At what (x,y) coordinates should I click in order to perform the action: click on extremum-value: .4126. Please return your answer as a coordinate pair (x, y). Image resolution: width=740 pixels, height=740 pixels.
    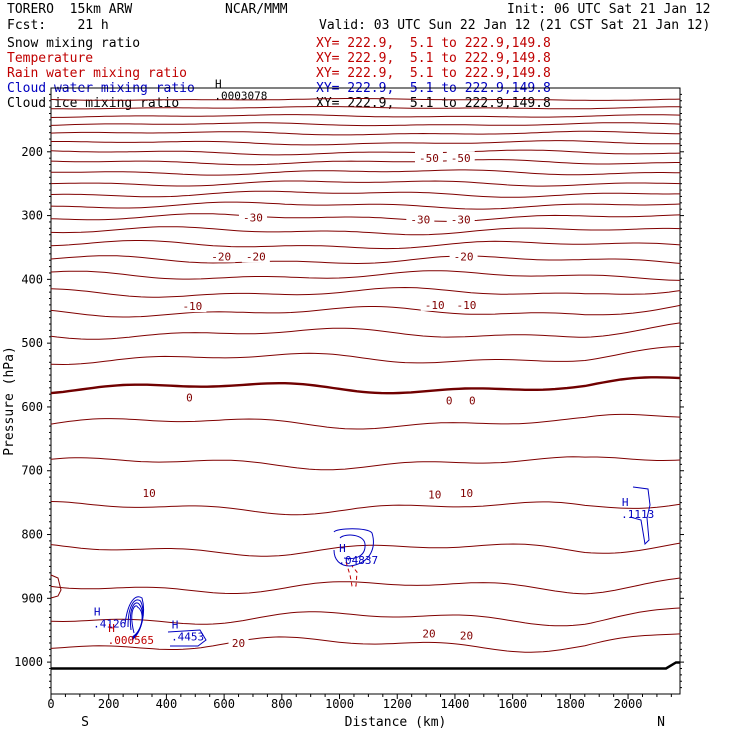
    Looking at the image, I should click on (109, 624).